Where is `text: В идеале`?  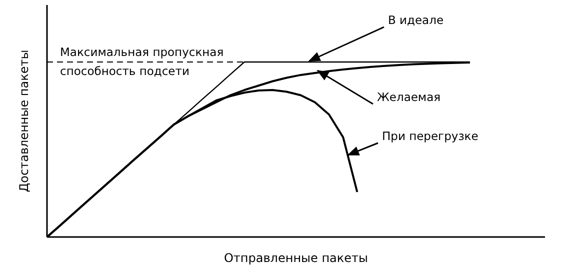
text: В идеале is located at coordinates (416, 20).